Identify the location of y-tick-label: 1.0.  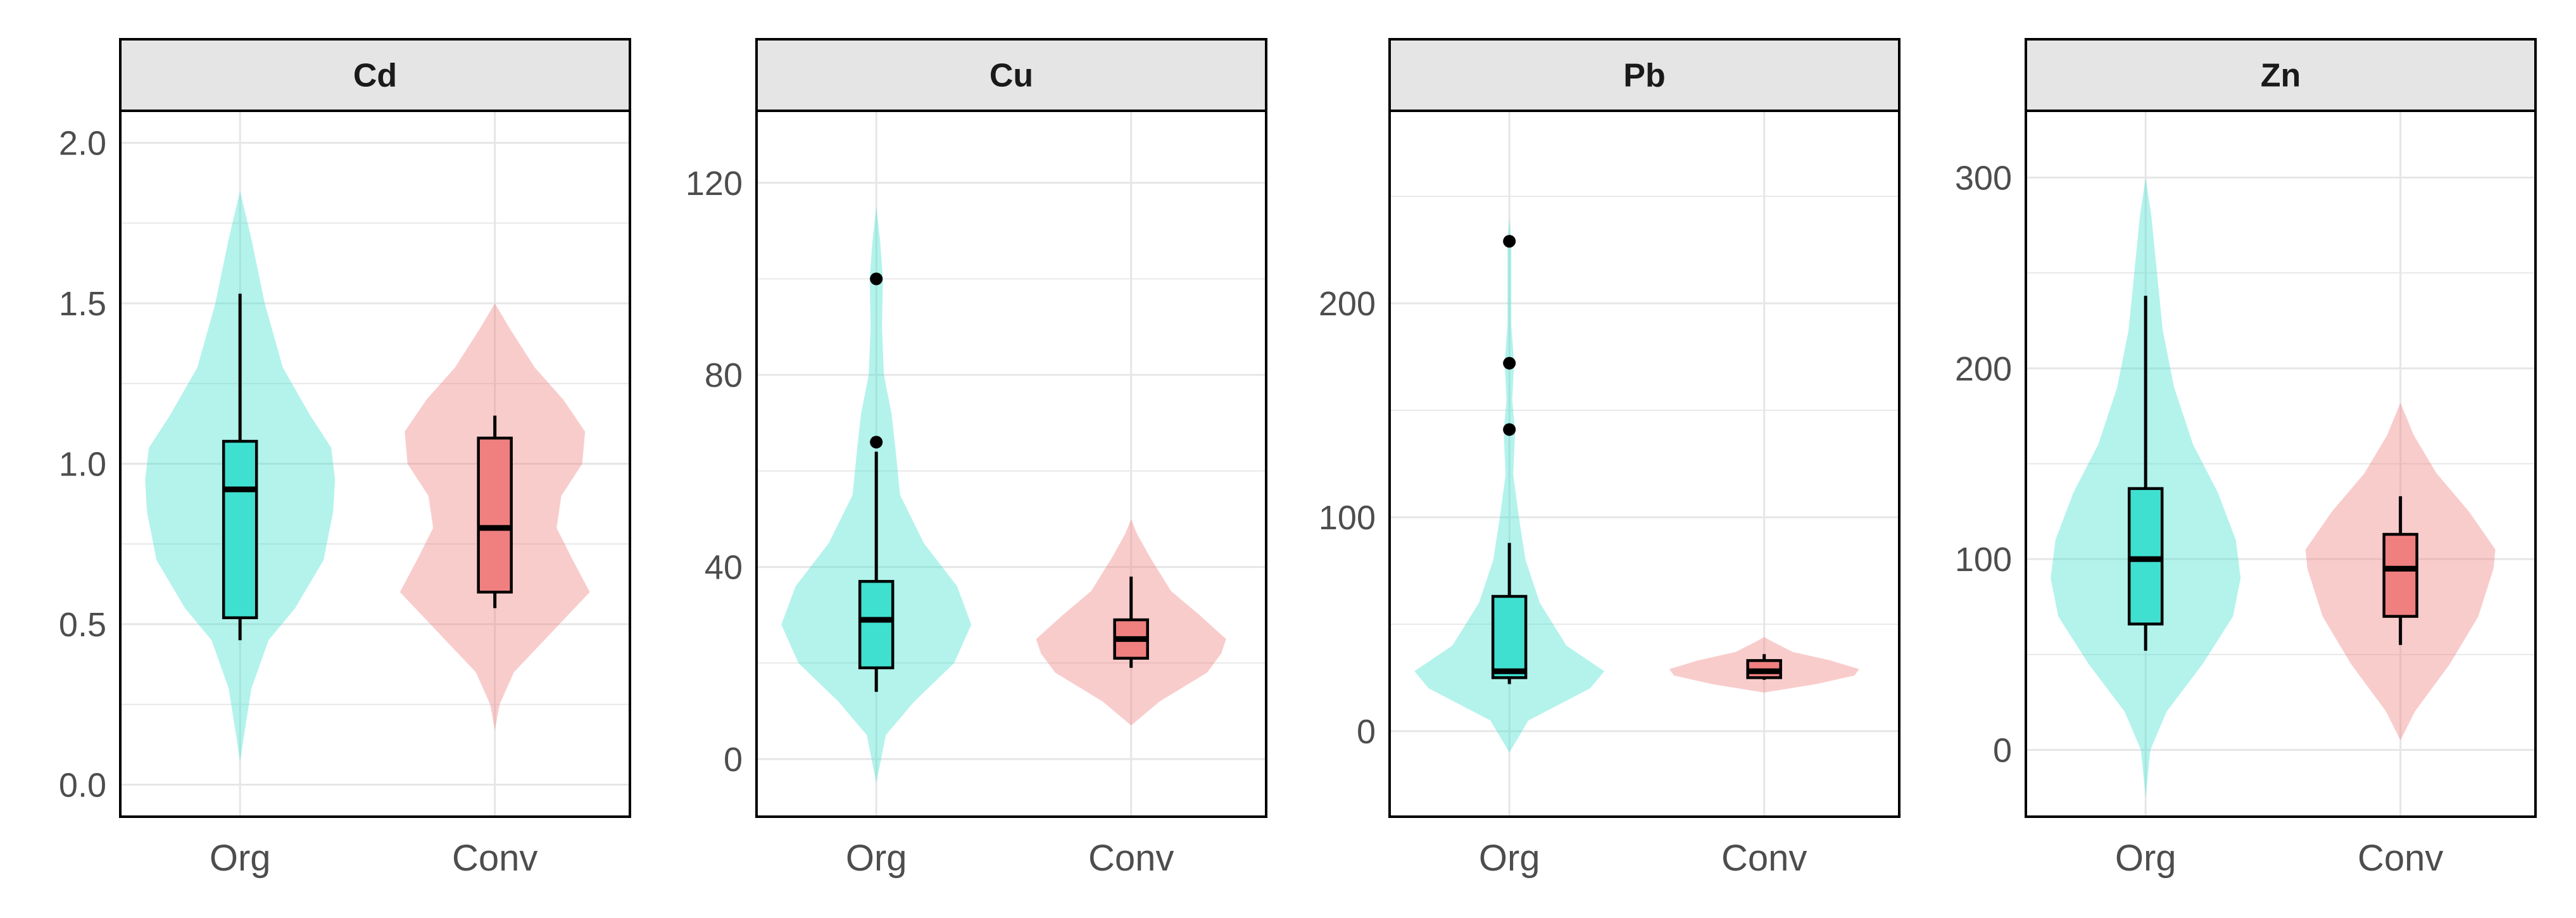
(82, 465).